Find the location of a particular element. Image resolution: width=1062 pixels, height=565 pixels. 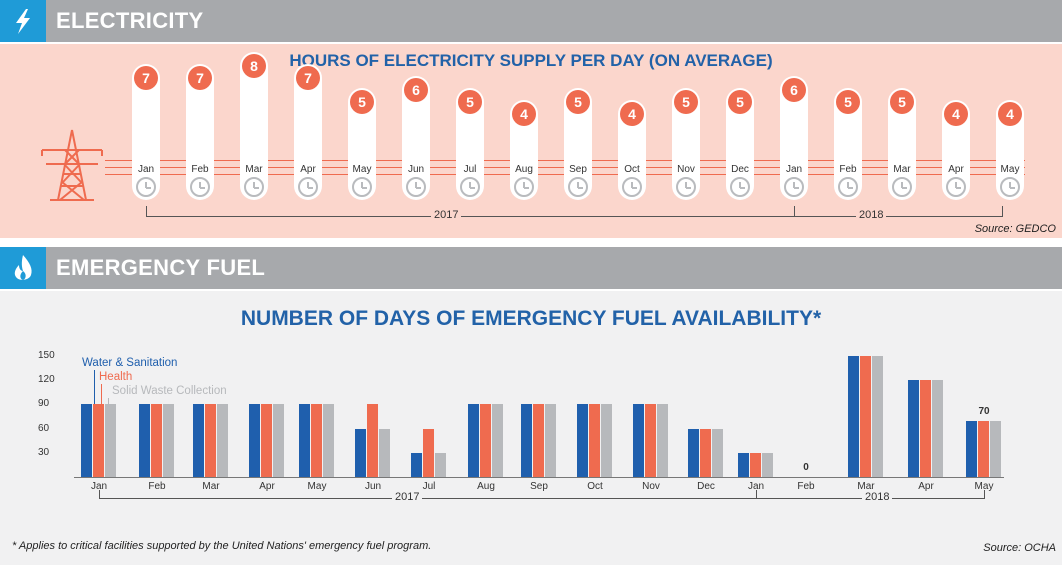

fuel-x-axis is located at coordinates (539, 477).